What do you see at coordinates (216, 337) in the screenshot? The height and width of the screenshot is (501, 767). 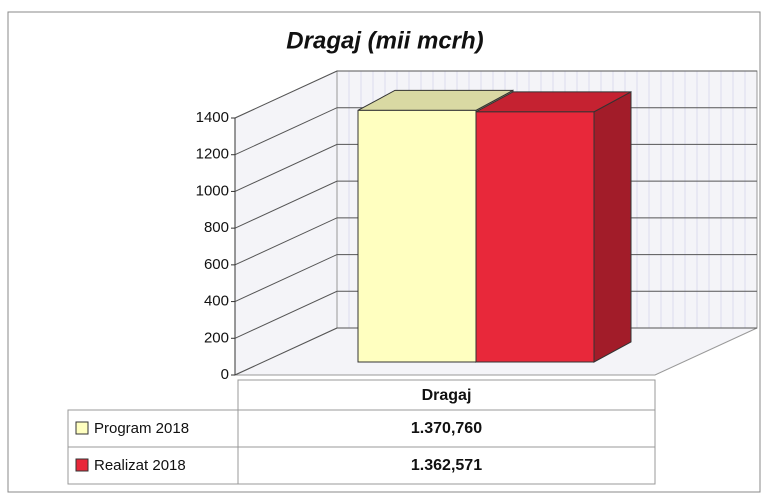 I see `y-tick-label: 200` at bounding box center [216, 337].